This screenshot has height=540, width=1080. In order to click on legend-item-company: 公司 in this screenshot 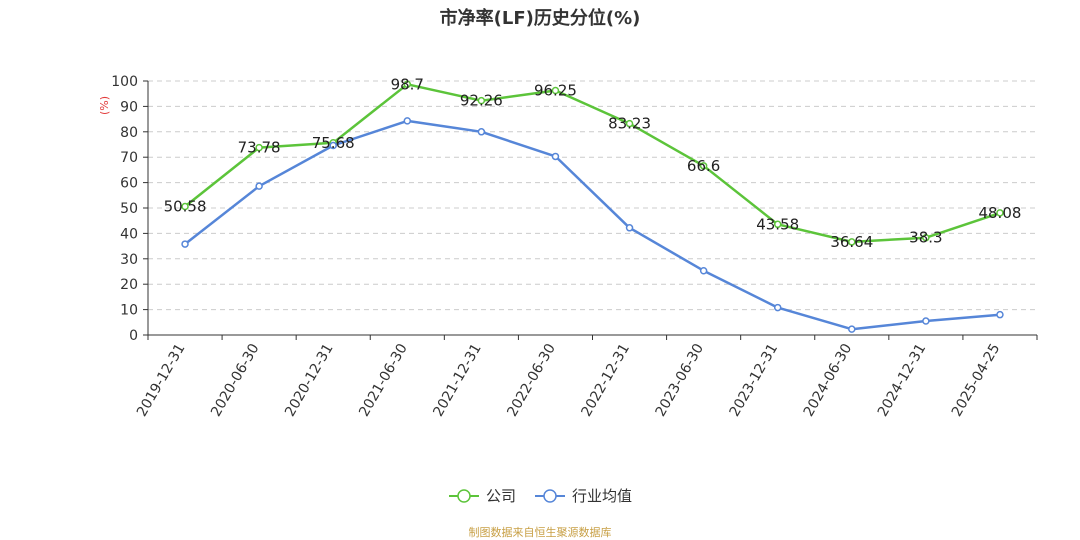, I will do `click(482, 495)`.